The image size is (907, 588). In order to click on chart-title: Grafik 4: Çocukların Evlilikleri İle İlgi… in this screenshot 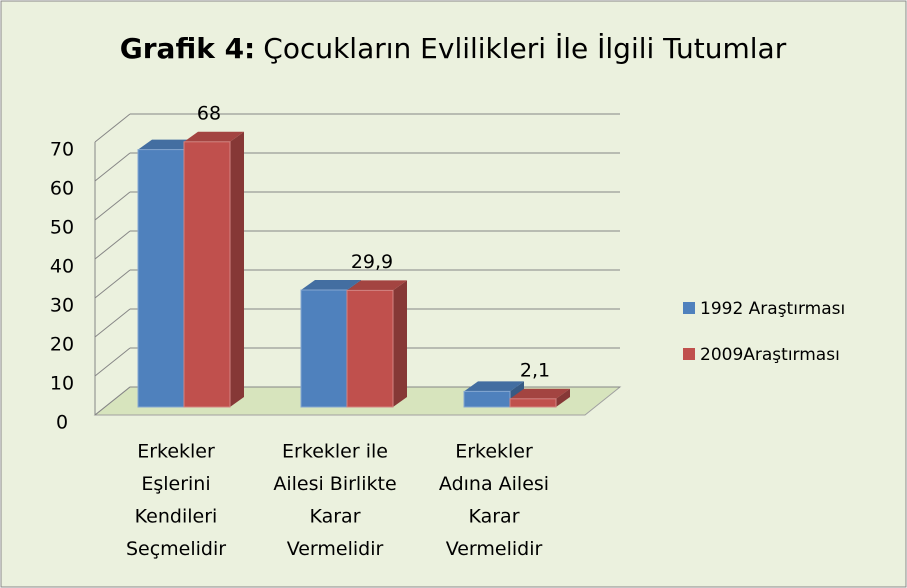, I will do `click(453, 48)`.